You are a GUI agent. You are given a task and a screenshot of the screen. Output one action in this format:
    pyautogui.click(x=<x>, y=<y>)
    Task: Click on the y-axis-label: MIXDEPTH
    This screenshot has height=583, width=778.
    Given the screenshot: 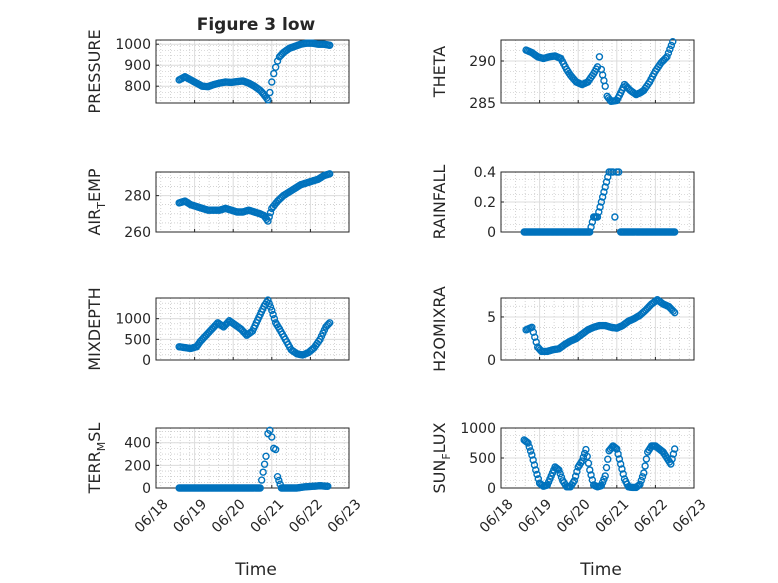 What is the action you would take?
    pyautogui.click(x=94, y=328)
    